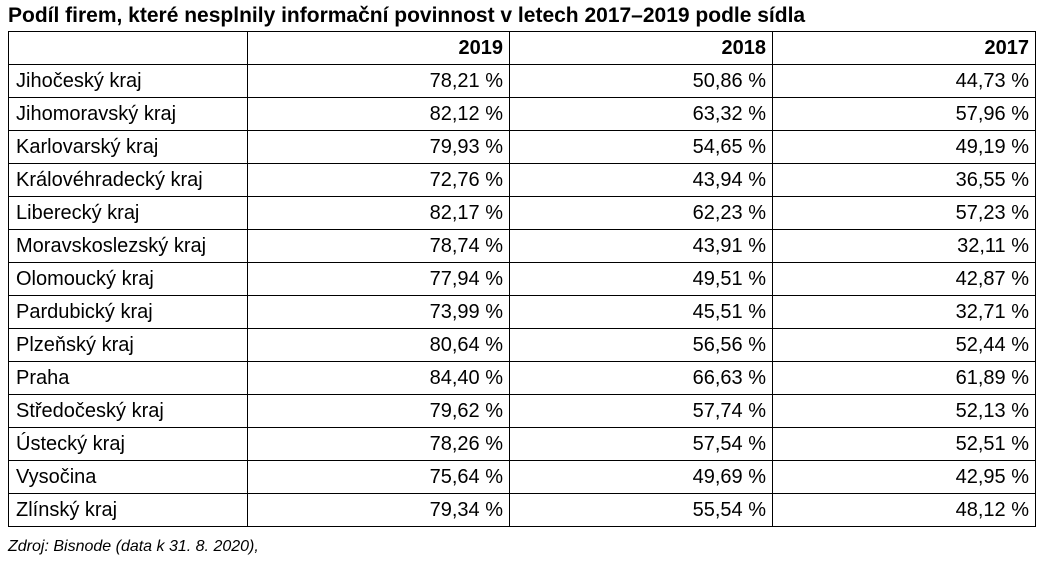 This screenshot has height=561, width=1046. Describe the element at coordinates (378, 213) in the screenshot. I see `value-cell-2019: 82,17 %` at that location.